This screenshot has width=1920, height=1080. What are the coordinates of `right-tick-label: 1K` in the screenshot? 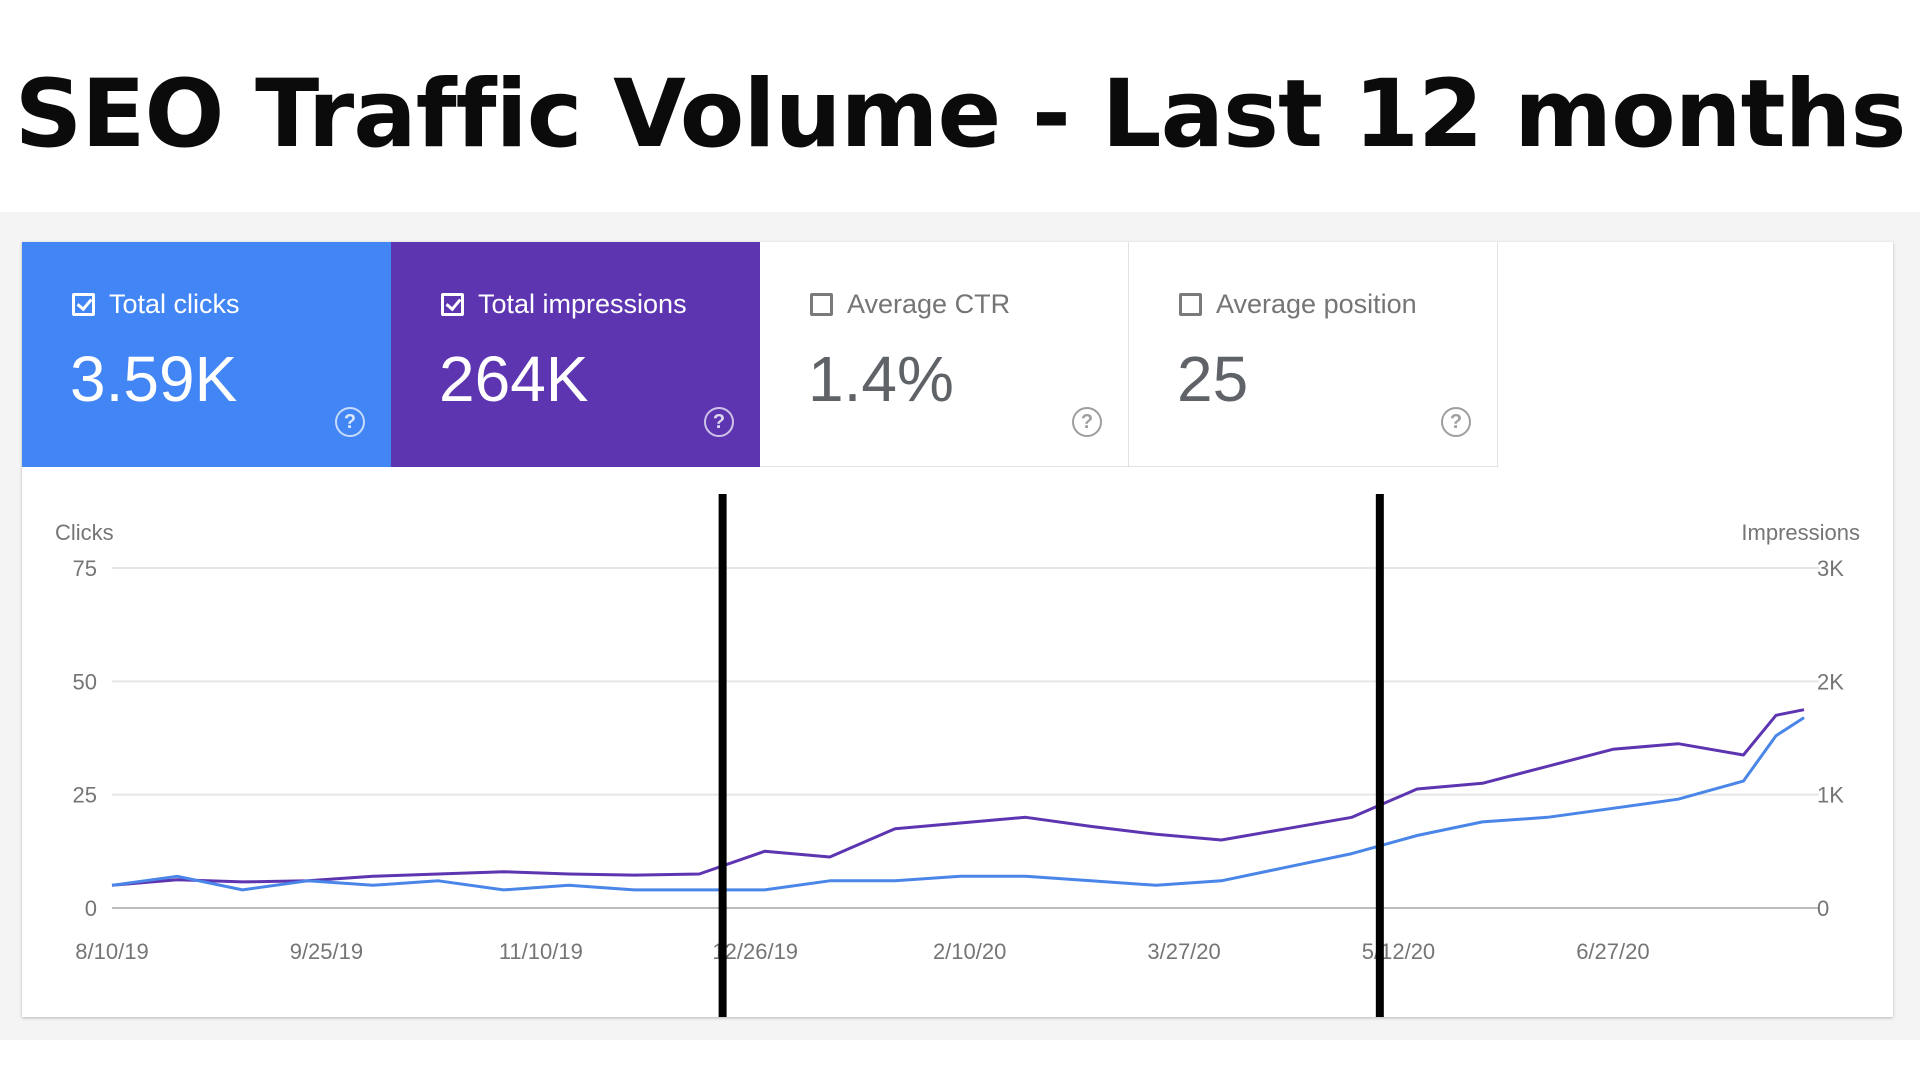 It's located at (1830, 795).